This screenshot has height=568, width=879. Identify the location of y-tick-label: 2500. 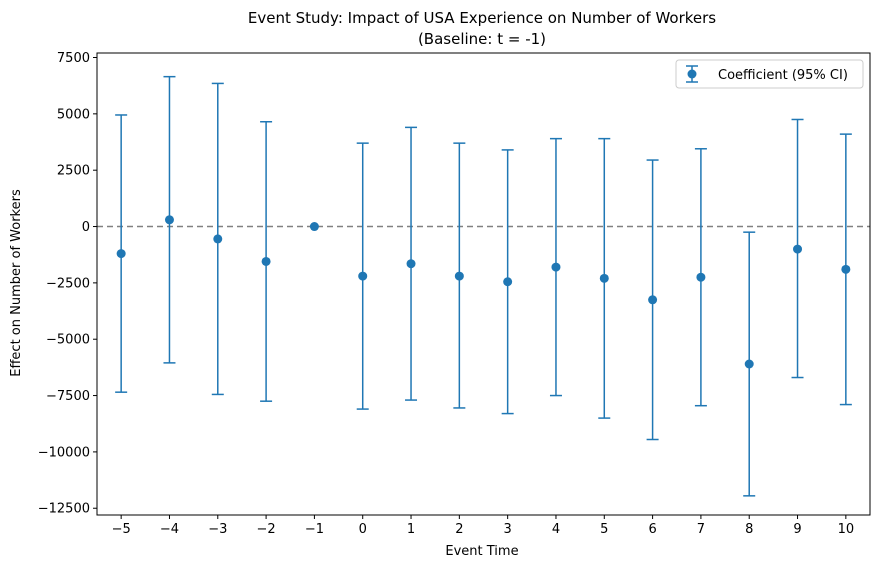
(73, 171).